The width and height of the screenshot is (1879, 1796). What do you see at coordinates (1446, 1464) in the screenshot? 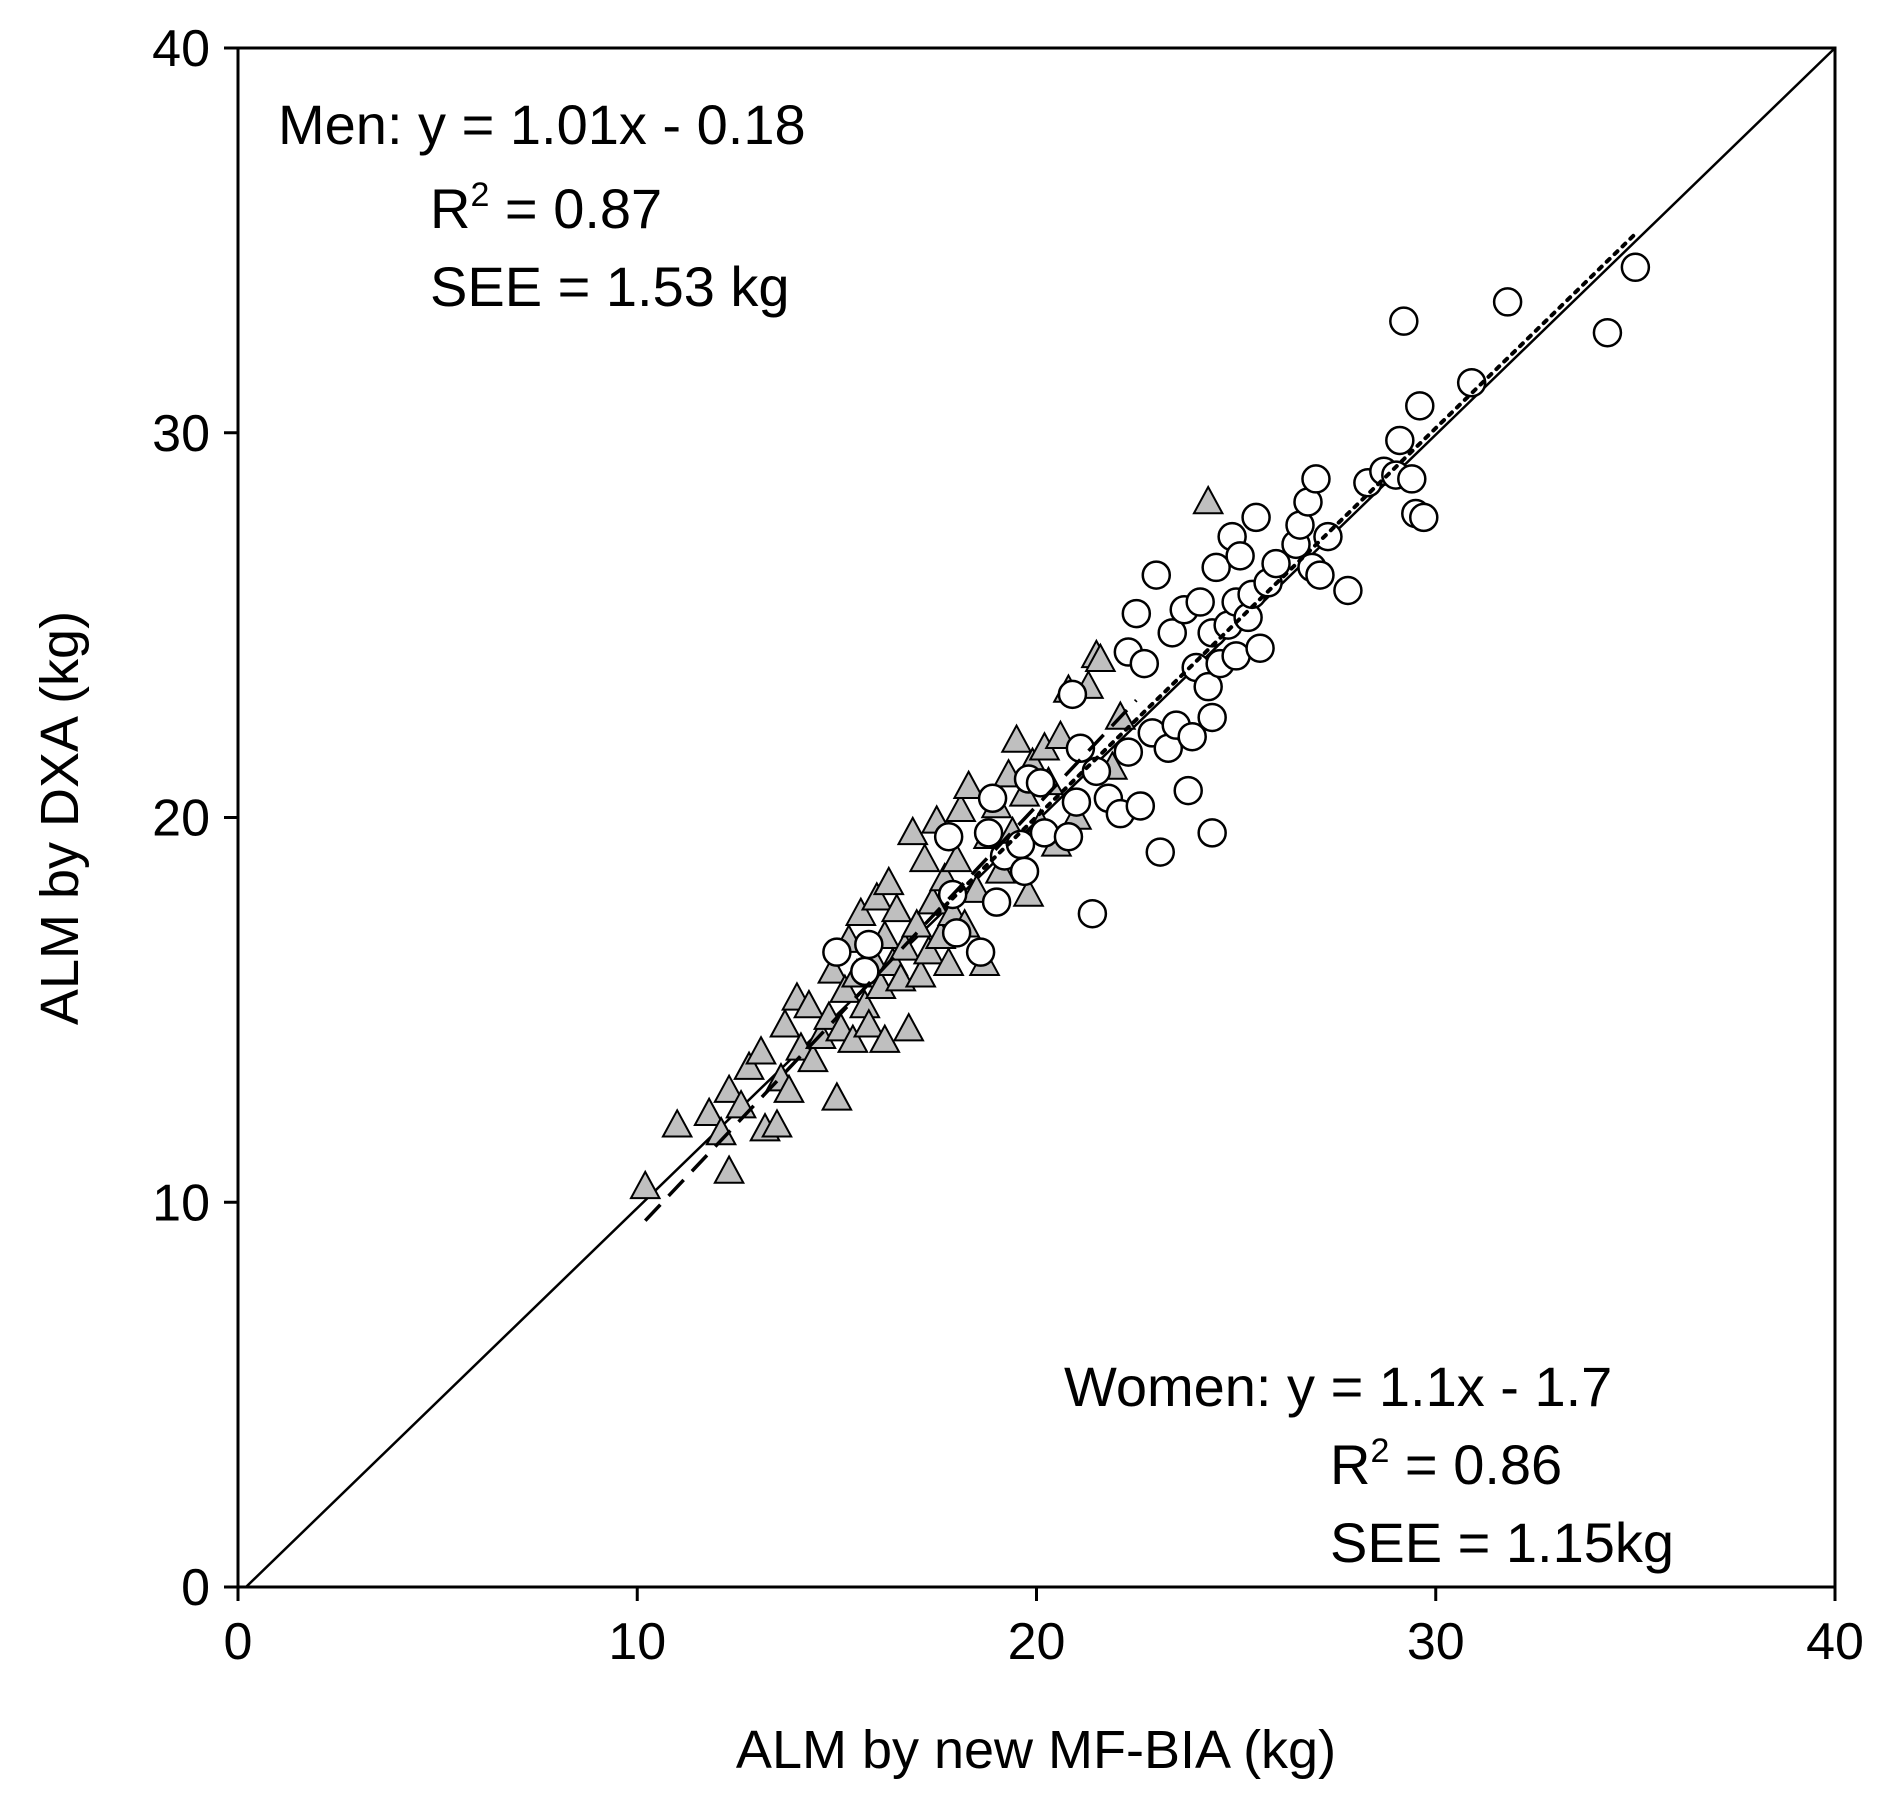
I see `women-r-squared: R2 = 0.86` at bounding box center [1446, 1464].